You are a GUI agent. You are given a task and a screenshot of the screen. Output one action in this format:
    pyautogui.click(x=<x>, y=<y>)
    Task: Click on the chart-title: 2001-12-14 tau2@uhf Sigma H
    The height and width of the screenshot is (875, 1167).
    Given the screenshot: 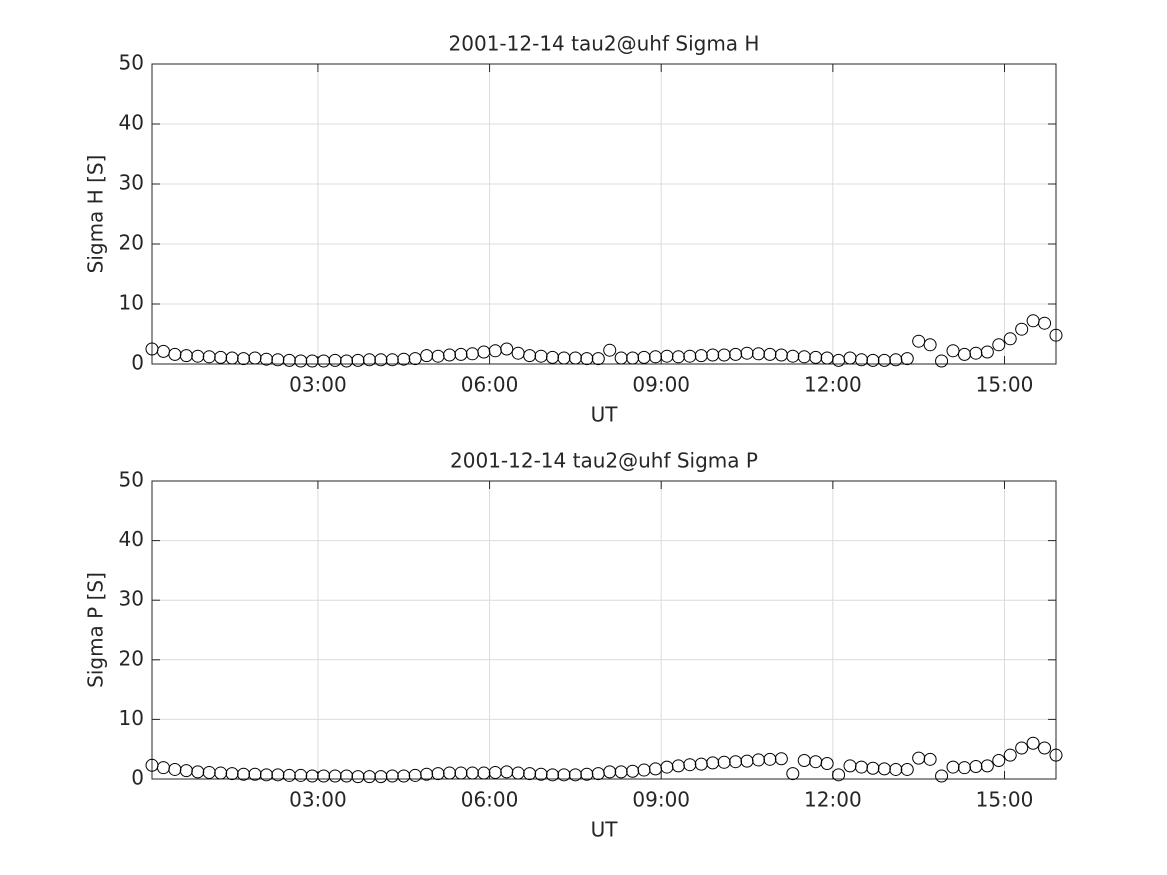 What is the action you would take?
    pyautogui.click(x=604, y=44)
    